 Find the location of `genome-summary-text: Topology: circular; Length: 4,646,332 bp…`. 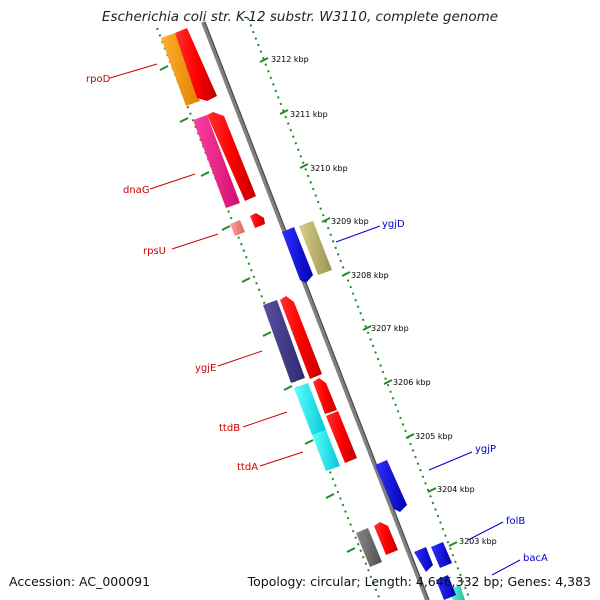

genome-summary-text: Topology: circular; Length: 4,646,332 bp… is located at coordinates (419, 581).